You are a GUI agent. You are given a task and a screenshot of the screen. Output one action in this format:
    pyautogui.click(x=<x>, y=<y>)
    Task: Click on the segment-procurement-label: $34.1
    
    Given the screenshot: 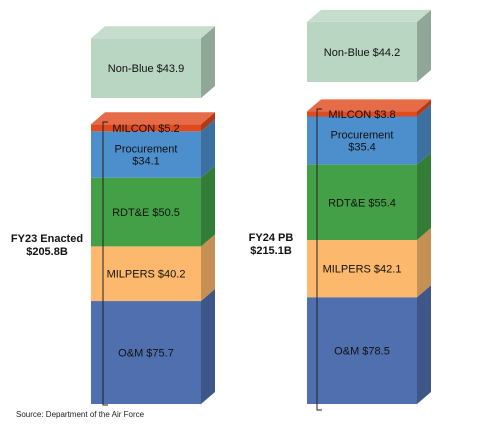 What is the action you would take?
    pyautogui.click(x=146, y=162)
    